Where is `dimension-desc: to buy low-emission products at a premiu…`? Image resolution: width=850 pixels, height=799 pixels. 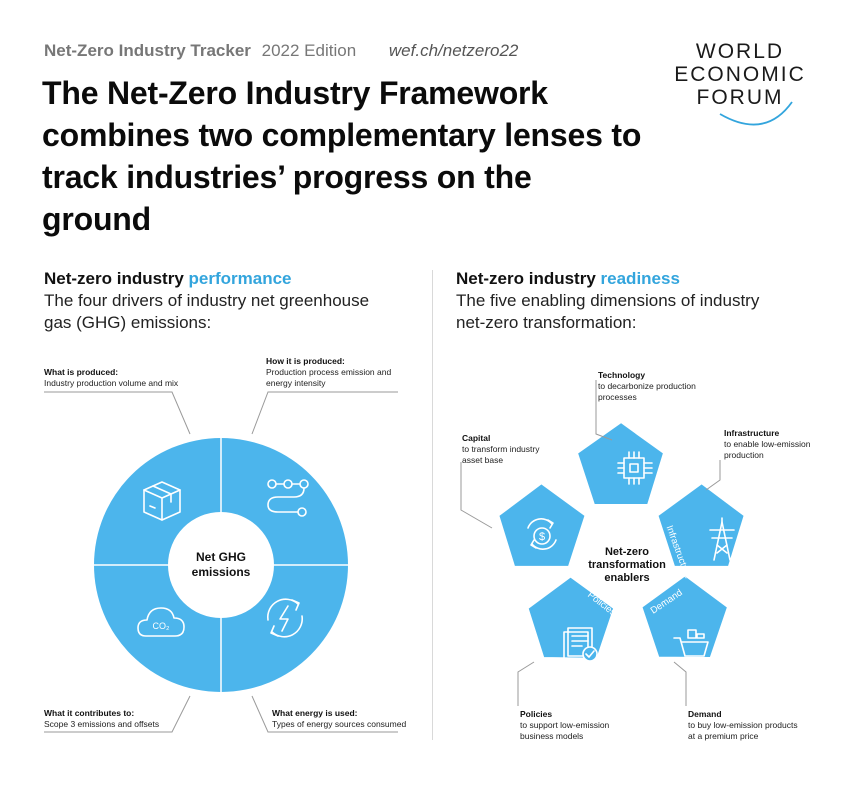
dimension-desc: to buy low-emission products at a premiu… is located at coordinates (743, 730).